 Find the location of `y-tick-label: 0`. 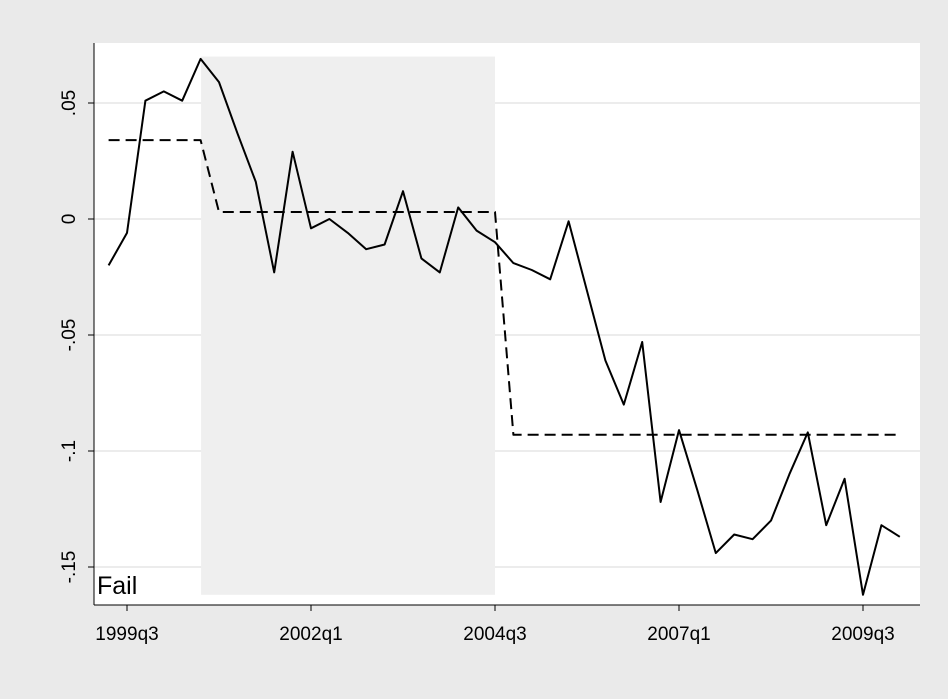

y-tick-label: 0 is located at coordinates (69, 219).